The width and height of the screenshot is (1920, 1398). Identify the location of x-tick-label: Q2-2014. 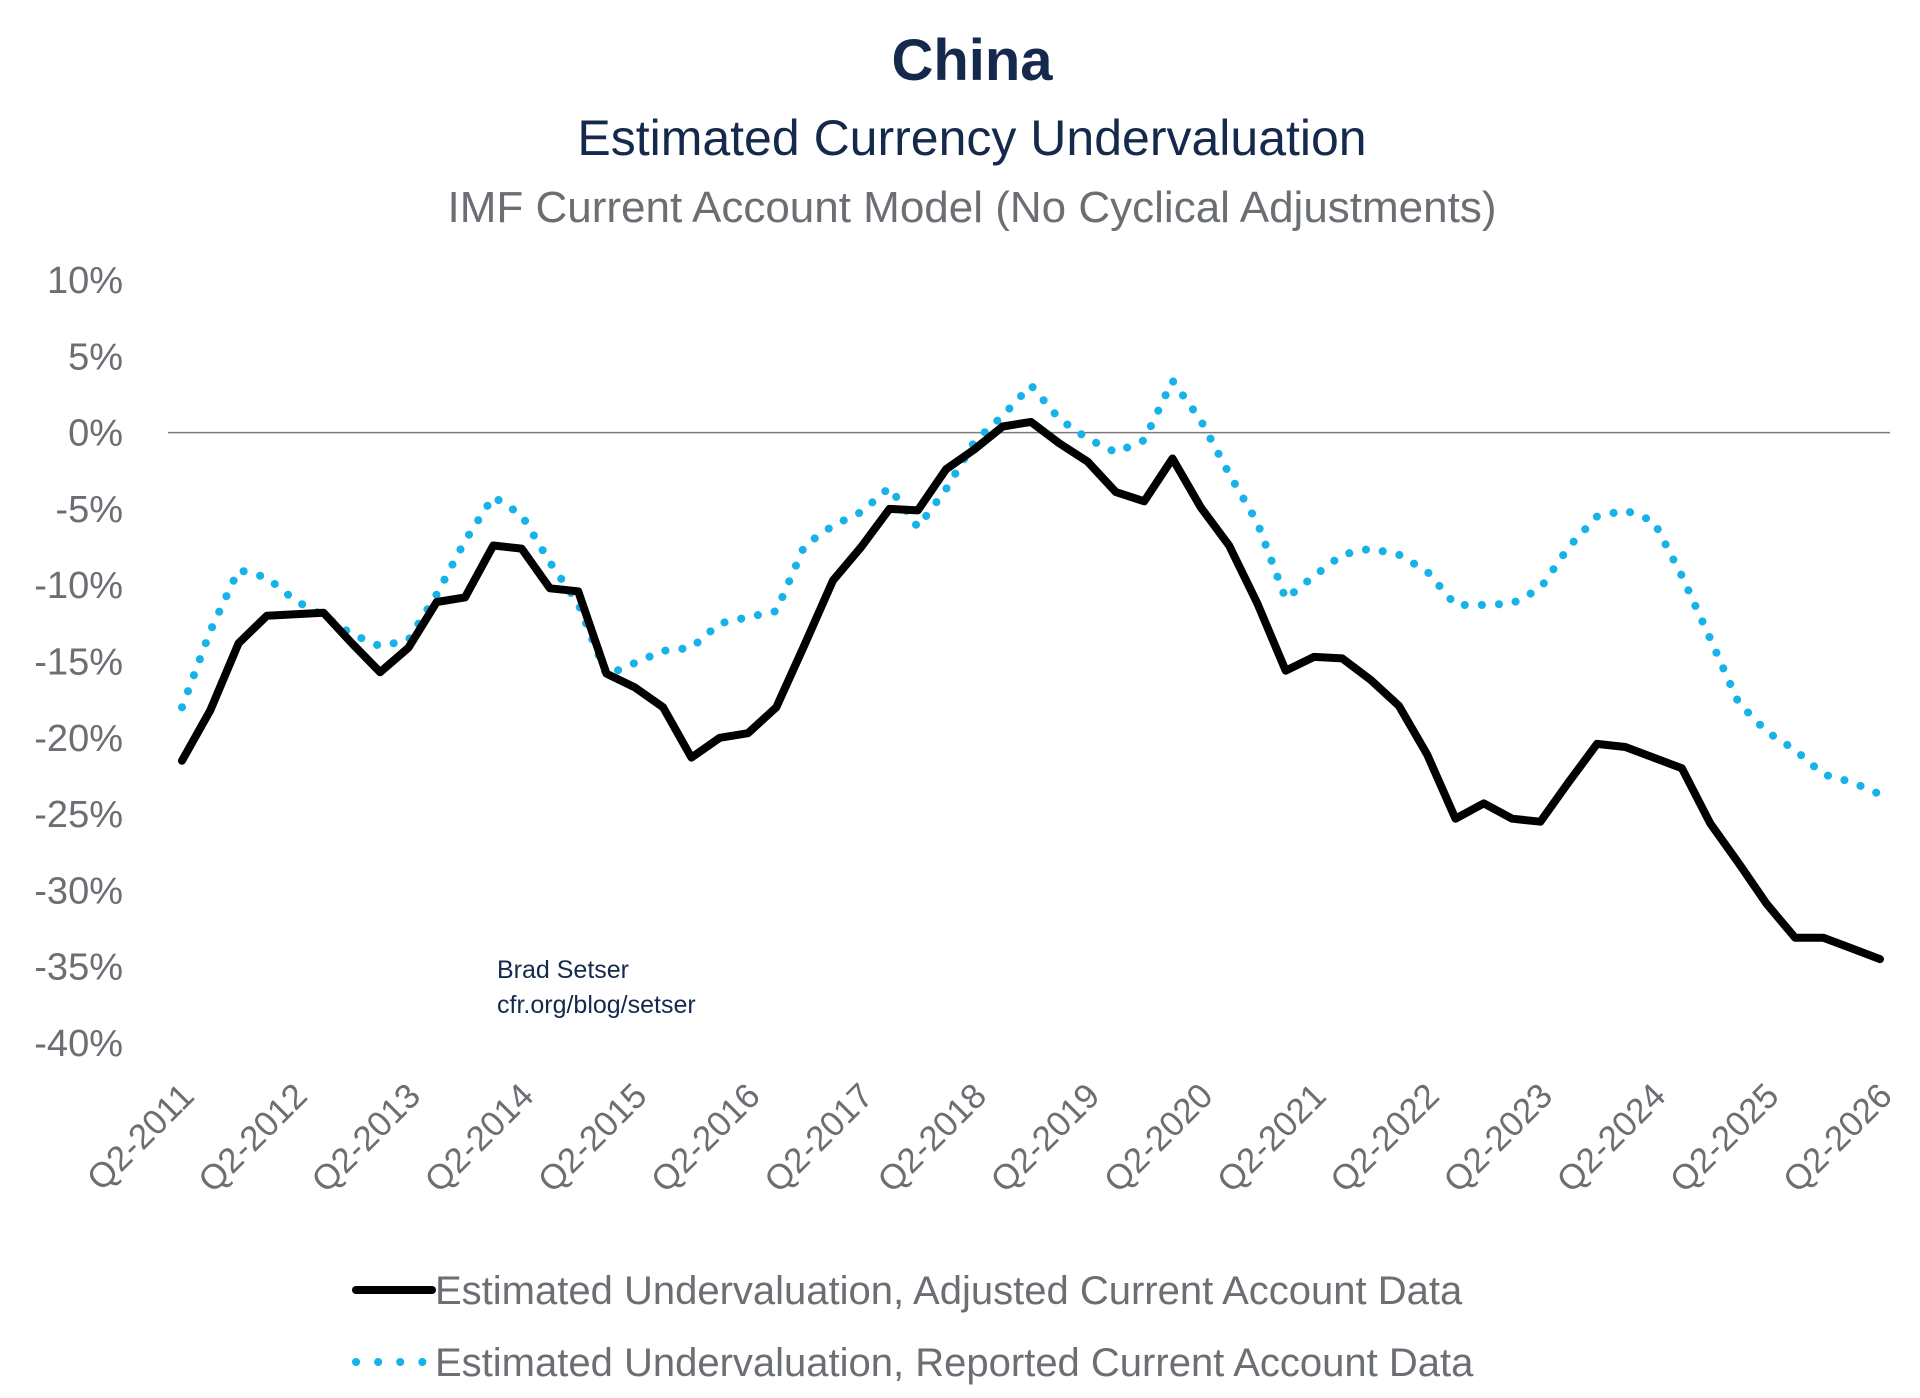
(479, 1138).